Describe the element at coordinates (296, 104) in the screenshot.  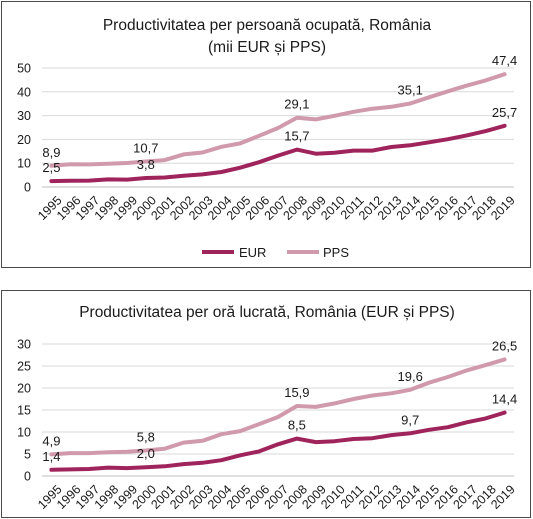
I see `data-label: 29,1` at that location.